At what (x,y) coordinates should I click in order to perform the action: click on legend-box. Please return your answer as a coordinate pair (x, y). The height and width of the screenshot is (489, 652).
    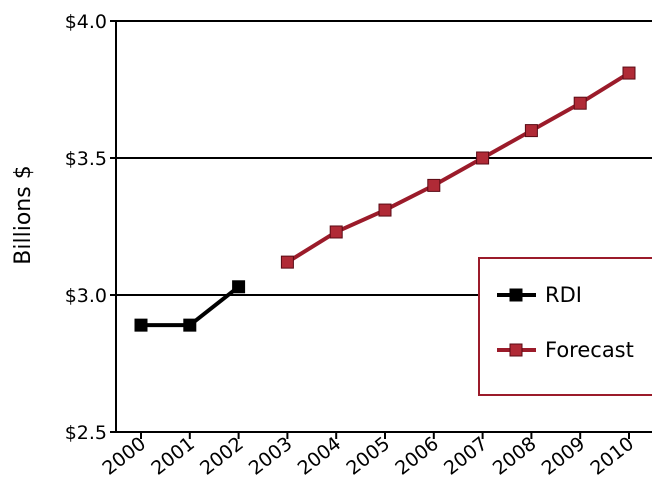
    Looking at the image, I should click on (565, 326).